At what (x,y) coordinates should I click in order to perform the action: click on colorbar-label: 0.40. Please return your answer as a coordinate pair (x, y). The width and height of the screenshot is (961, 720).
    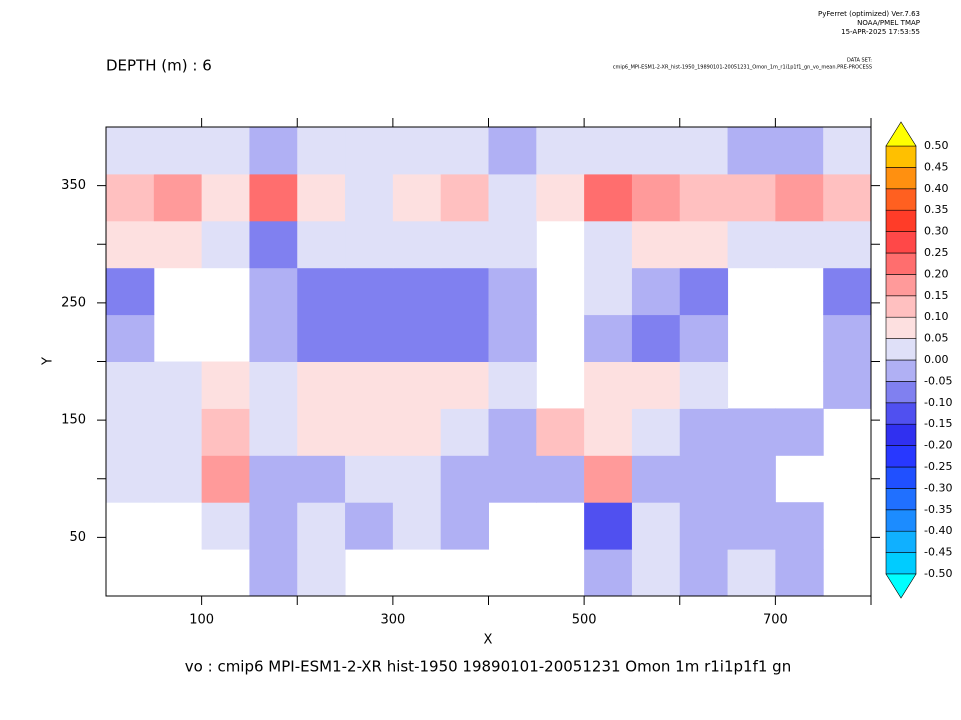
    Looking at the image, I should click on (936, 188).